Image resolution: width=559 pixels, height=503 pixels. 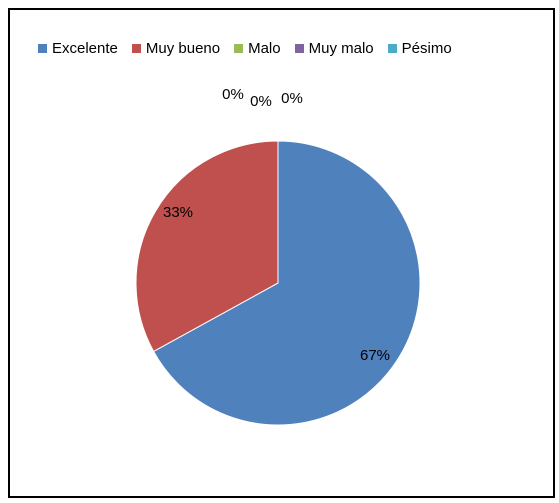 I want to click on legend-item-muy-bueno: Muy bueno, so click(x=176, y=48).